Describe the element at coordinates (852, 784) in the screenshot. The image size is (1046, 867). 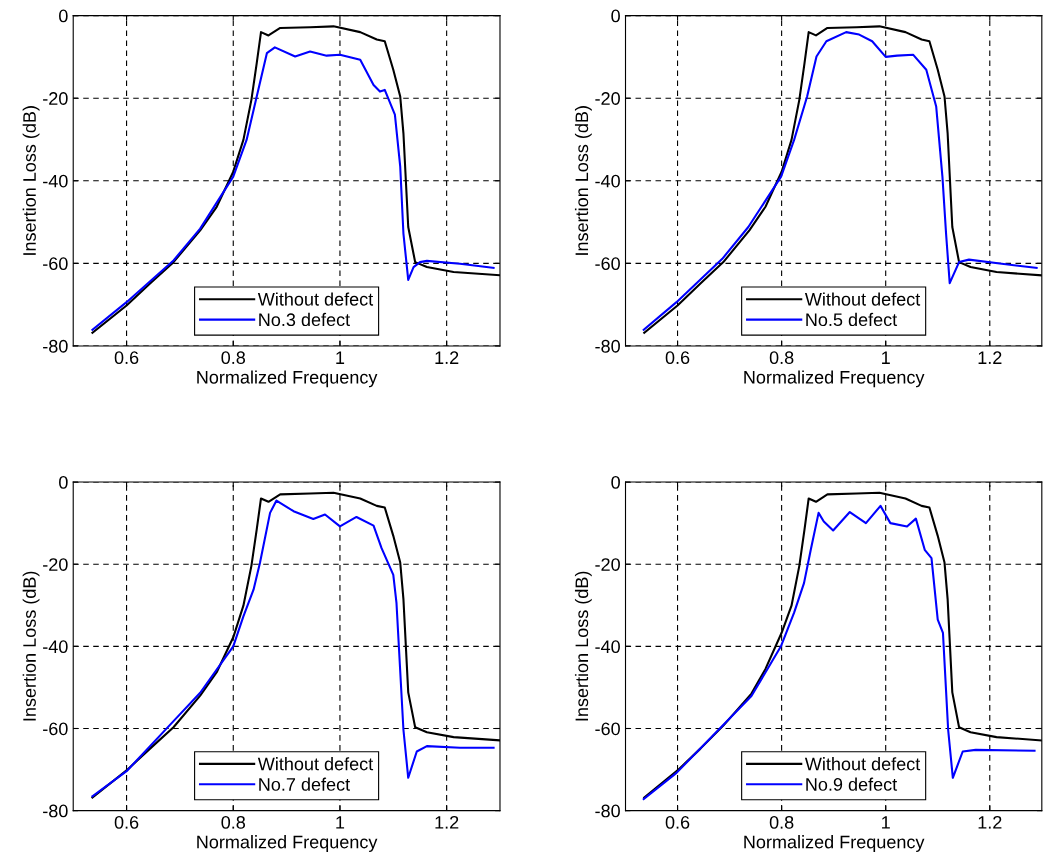
I see `legend-label: No.9 defect` at that location.